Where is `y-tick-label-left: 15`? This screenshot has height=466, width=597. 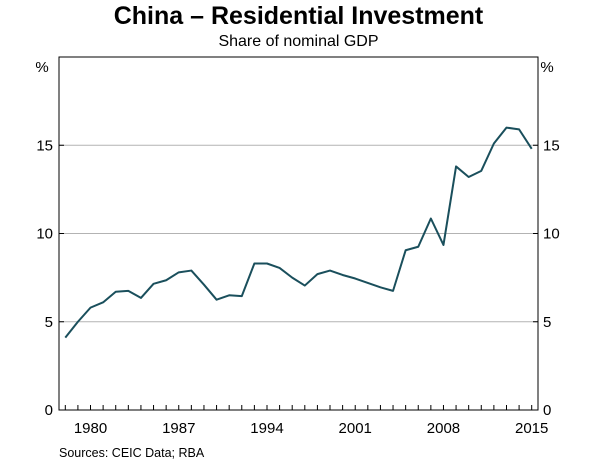
y-tick-label-left: 15 is located at coordinates (44, 145).